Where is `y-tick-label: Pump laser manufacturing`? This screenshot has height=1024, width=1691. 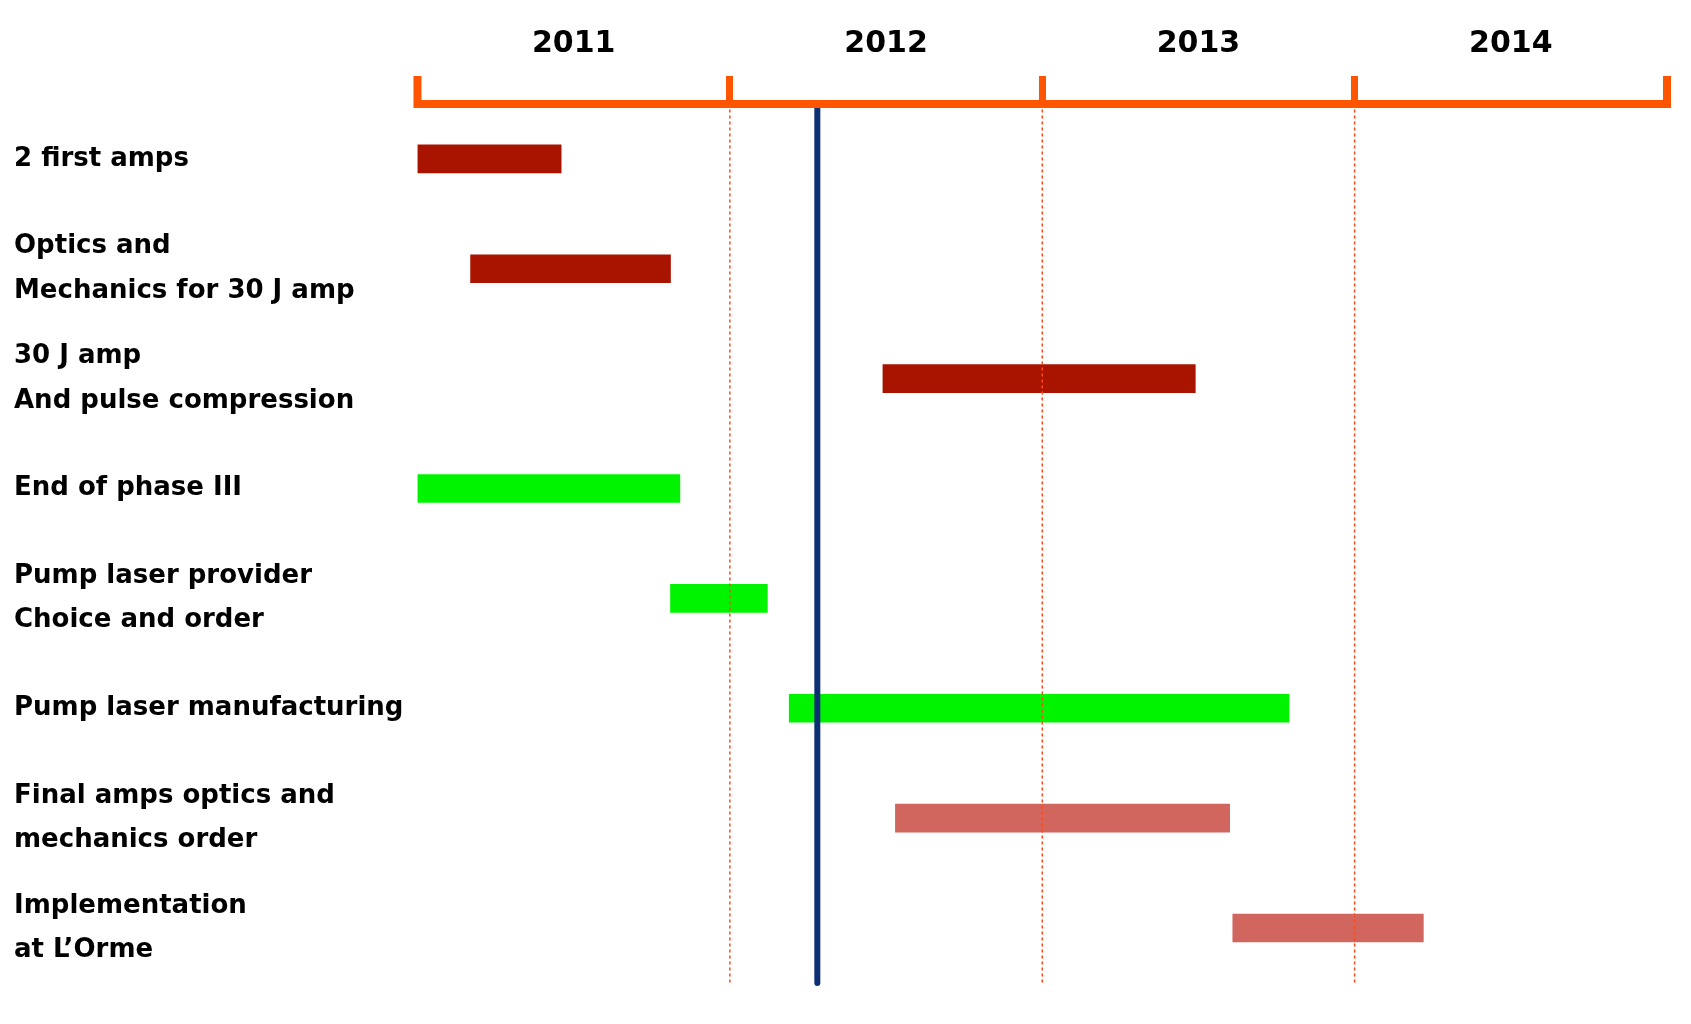
y-tick-label: Pump laser manufacturing is located at coordinates (209, 705).